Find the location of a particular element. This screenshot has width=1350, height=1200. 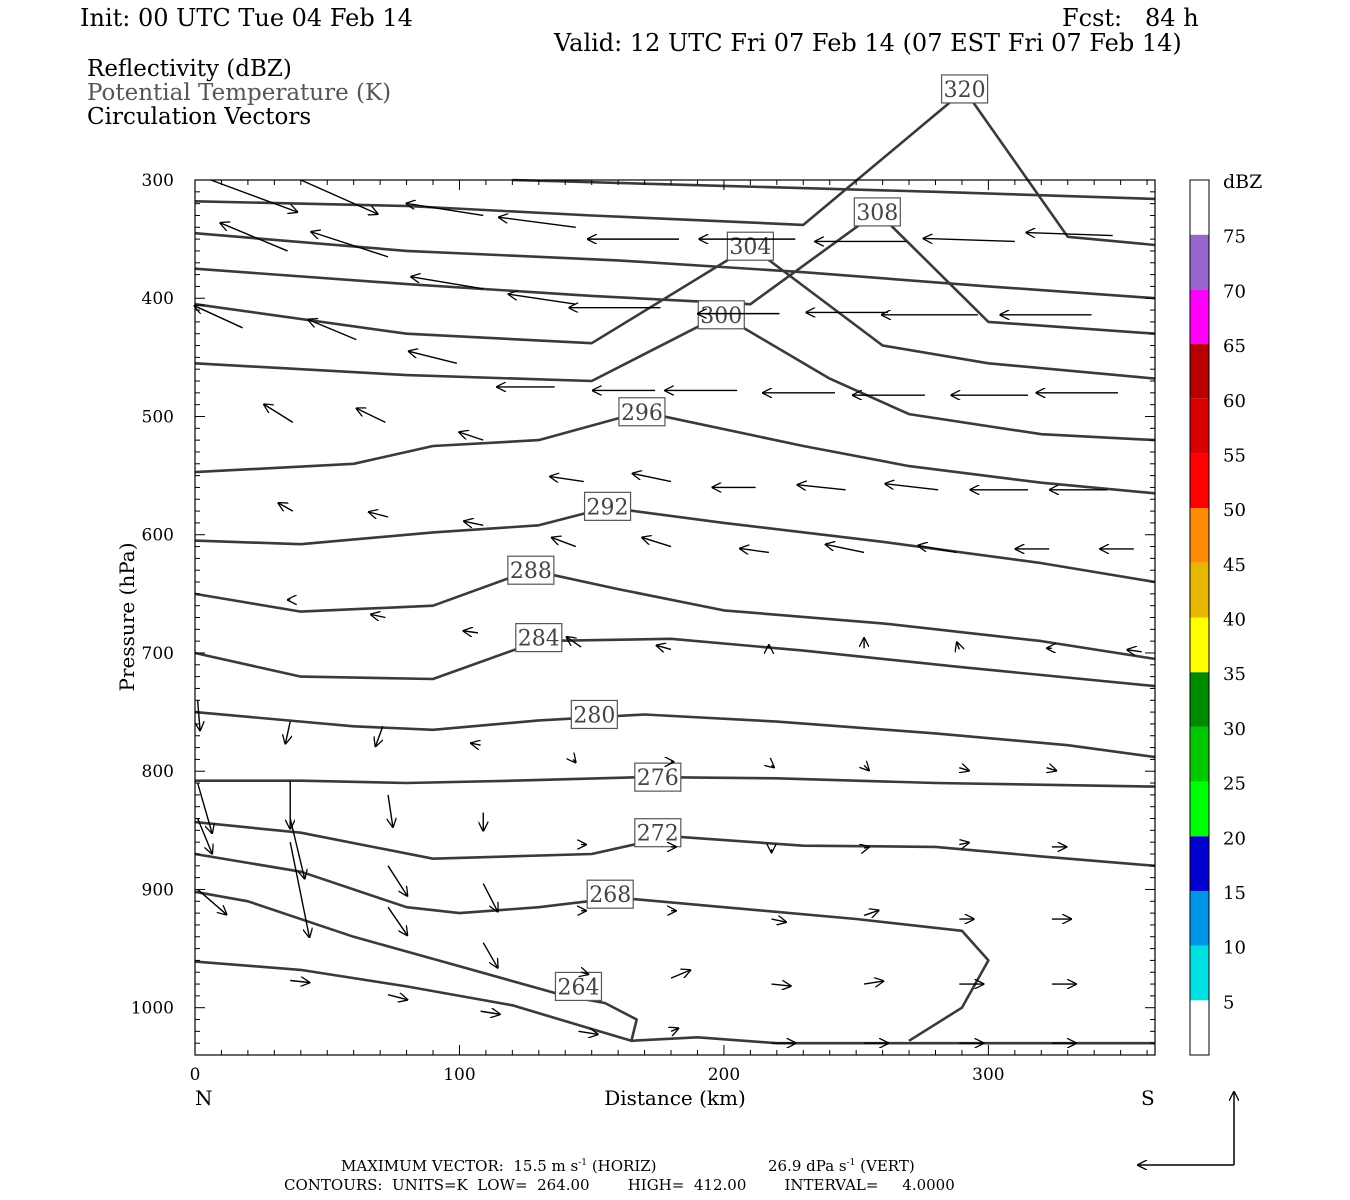

forecast-hour: Fcst: 84 h is located at coordinates (1130, 18).